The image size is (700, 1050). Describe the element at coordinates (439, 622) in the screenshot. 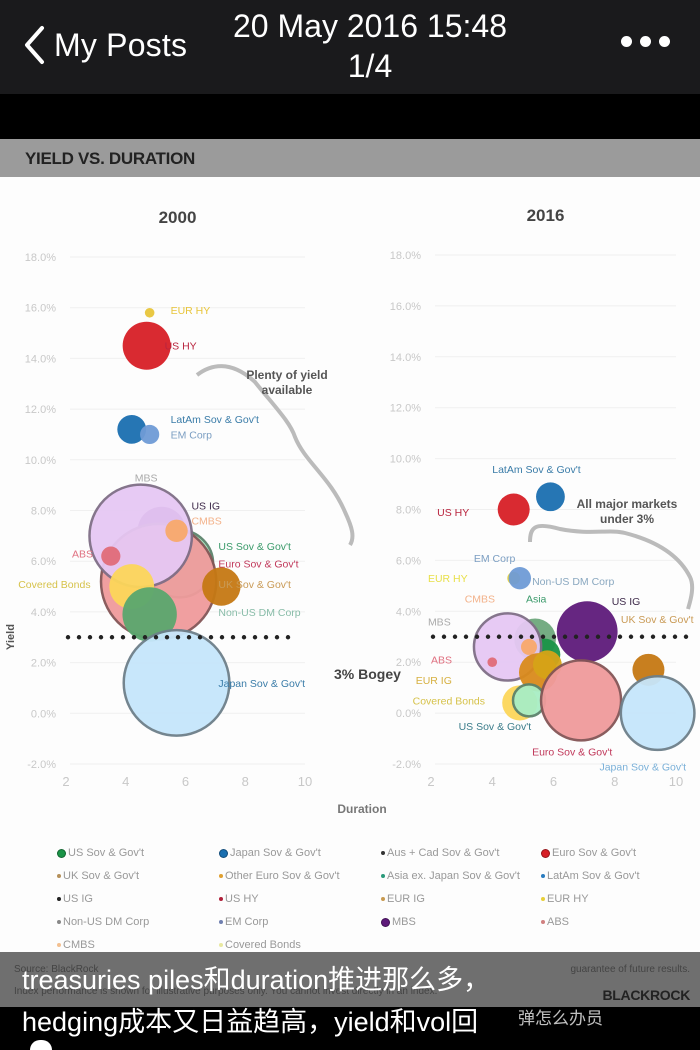

I see `point-label: MBS` at that location.